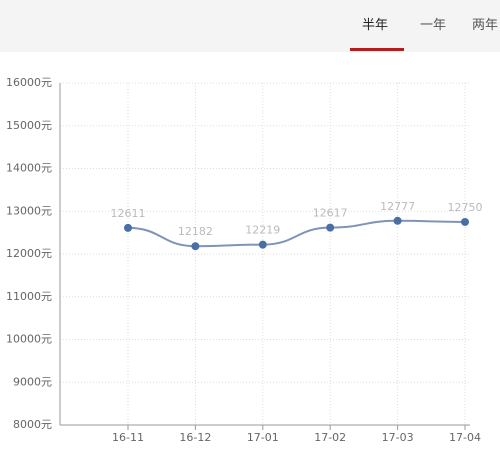  Describe the element at coordinates (32, 381) in the screenshot. I see `y-tick-label: 9000元` at that location.